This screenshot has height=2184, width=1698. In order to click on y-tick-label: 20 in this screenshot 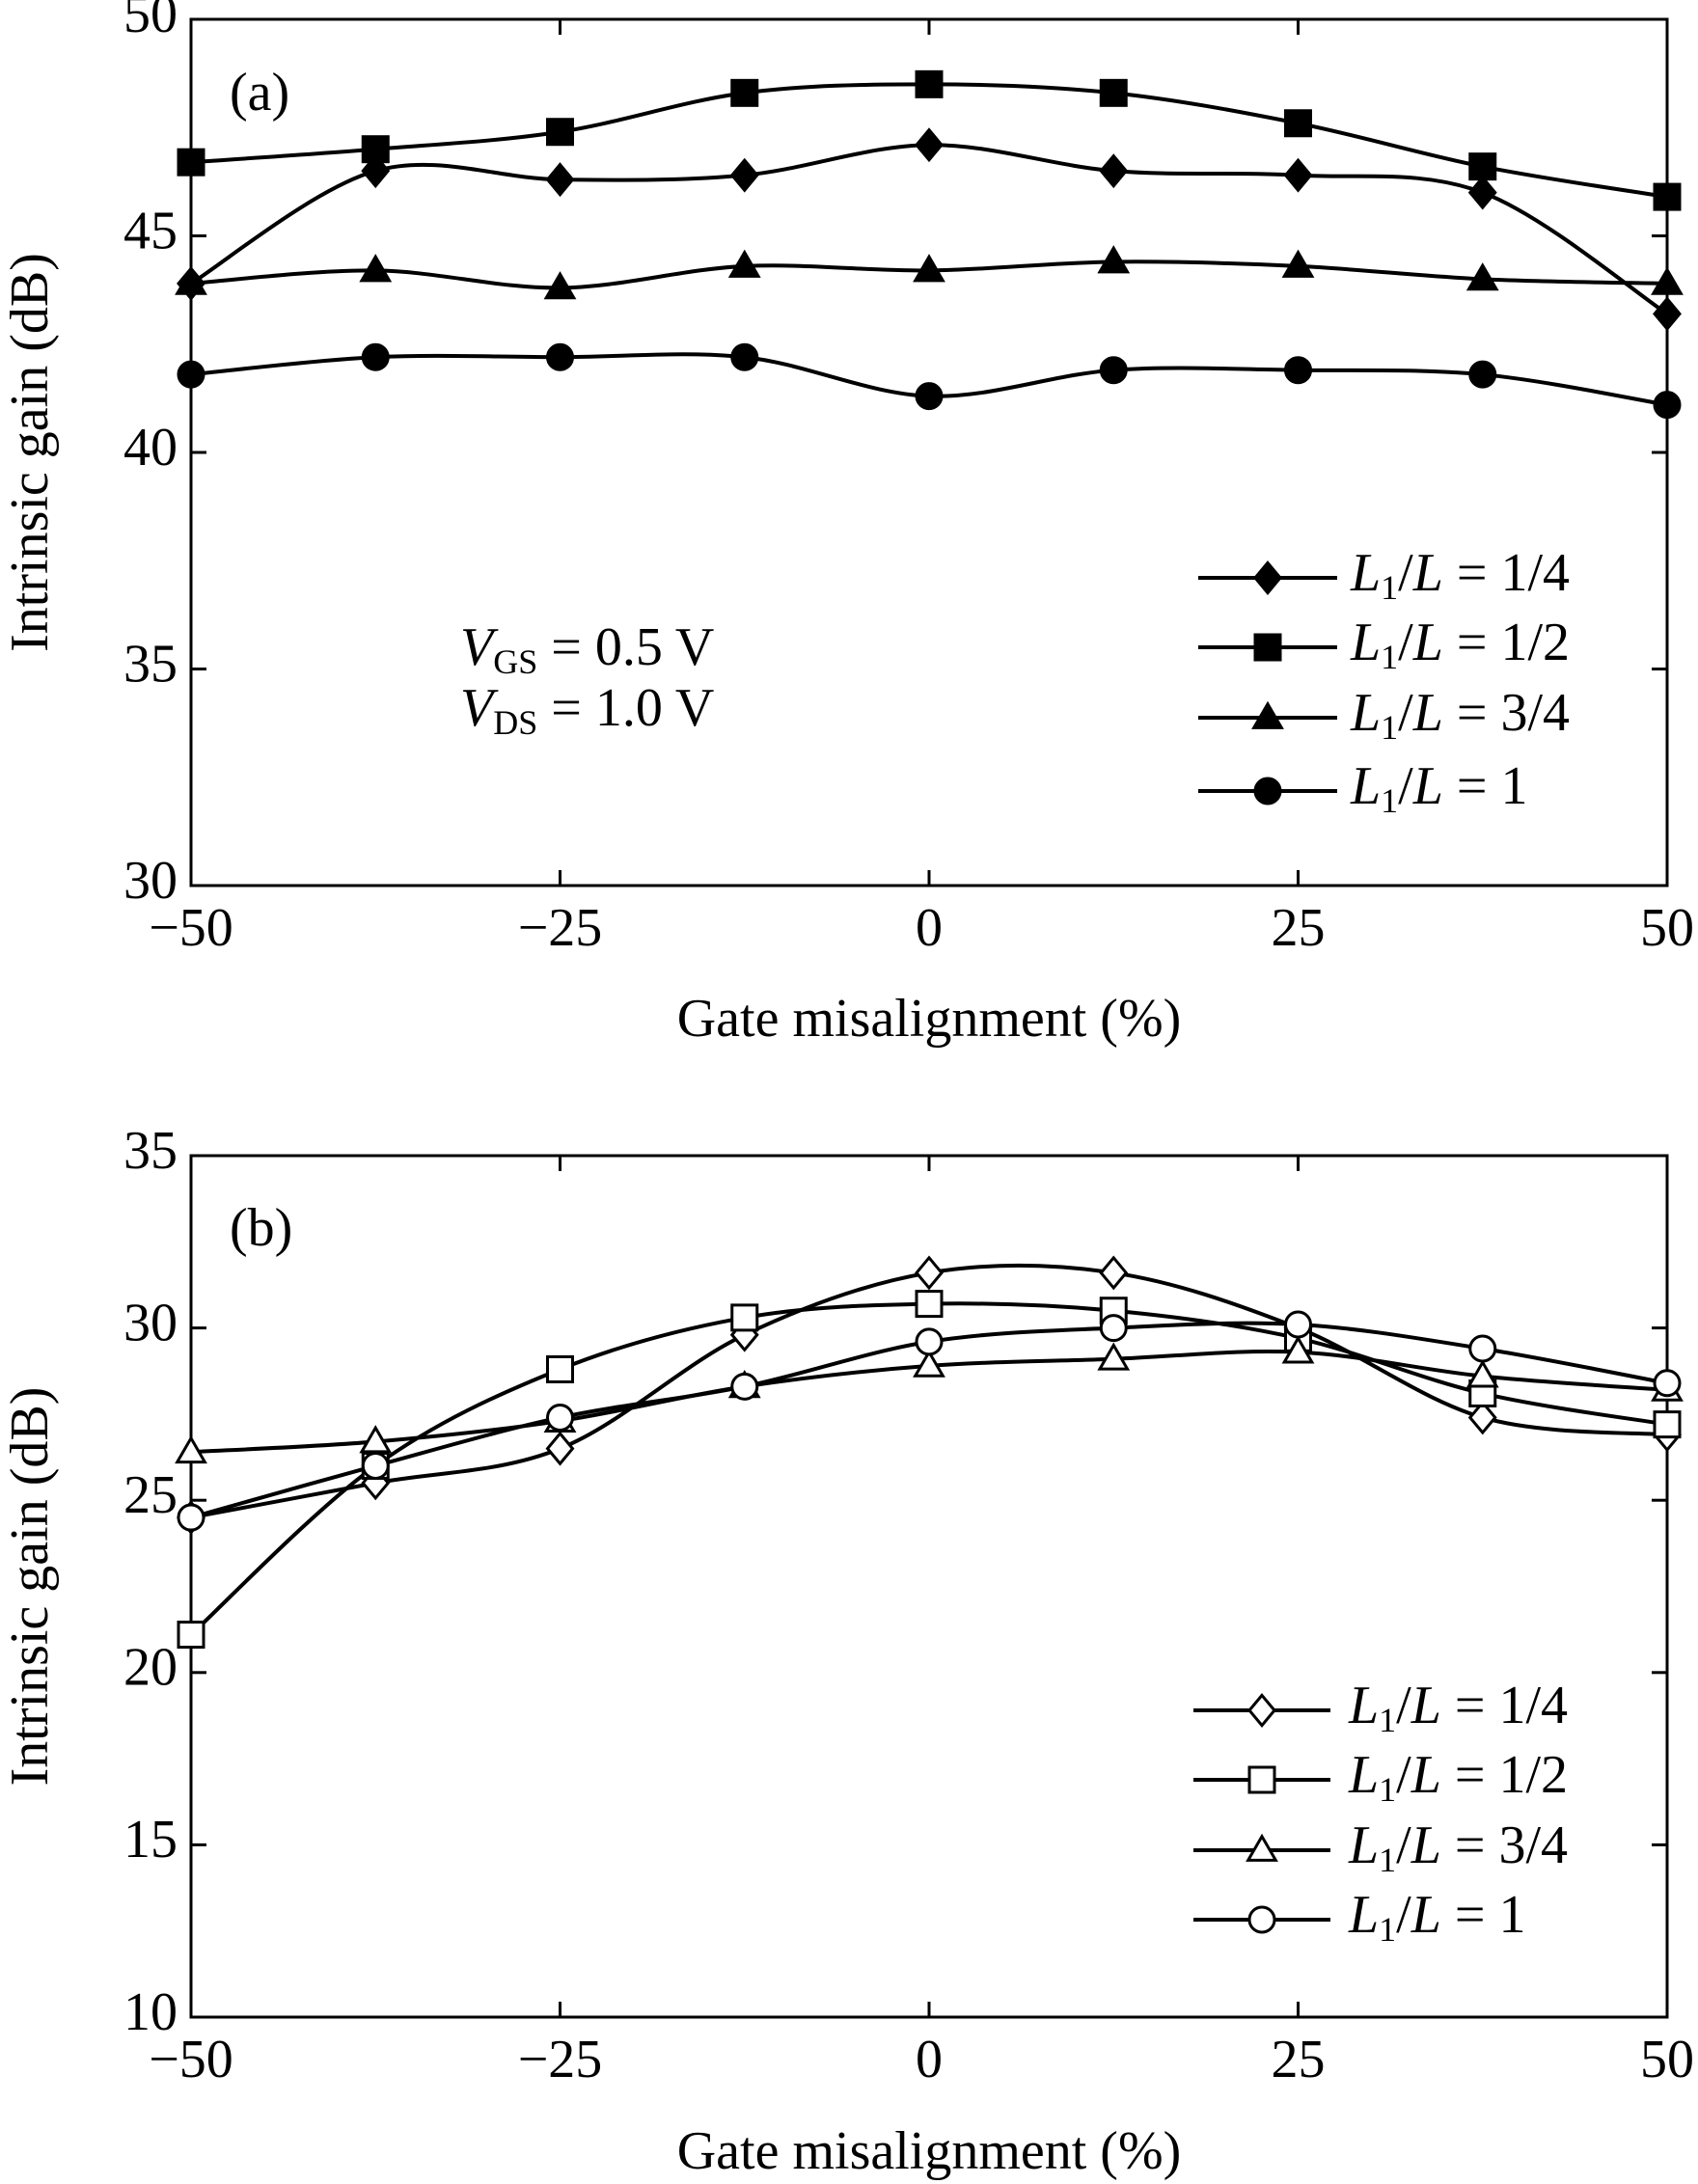, I will do `click(150, 1668)`.